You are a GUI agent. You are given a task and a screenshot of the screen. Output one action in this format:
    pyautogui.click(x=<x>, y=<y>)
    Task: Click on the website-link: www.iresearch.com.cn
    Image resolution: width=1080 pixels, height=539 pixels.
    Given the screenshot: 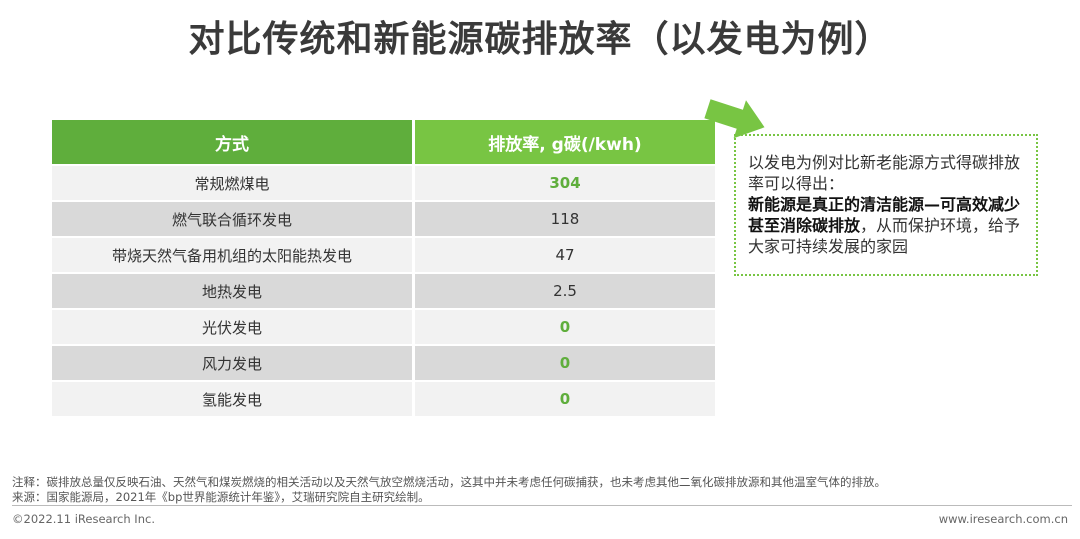 What is the action you would take?
    pyautogui.click(x=1003, y=519)
    